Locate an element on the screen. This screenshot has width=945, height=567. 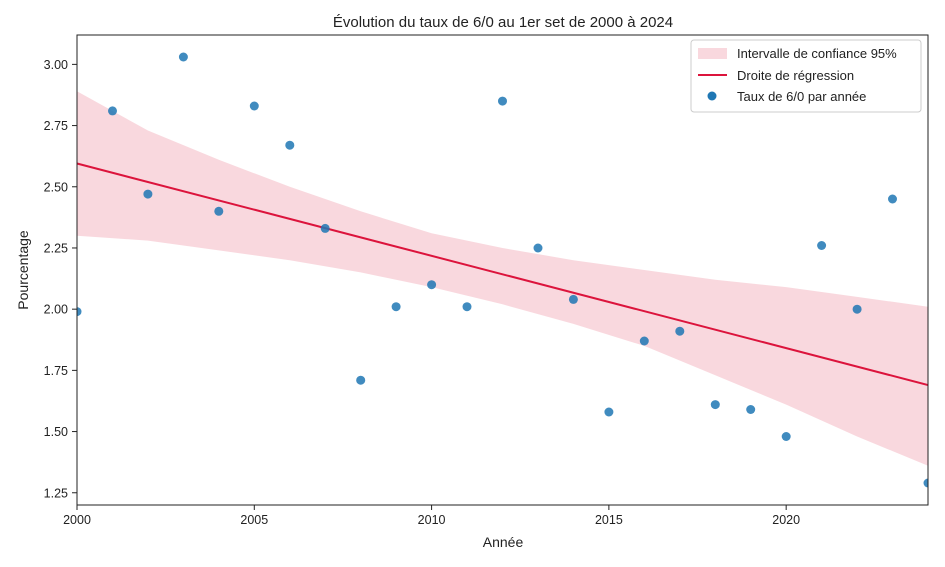
y-tick-label: 3.00 is located at coordinates (56, 65).